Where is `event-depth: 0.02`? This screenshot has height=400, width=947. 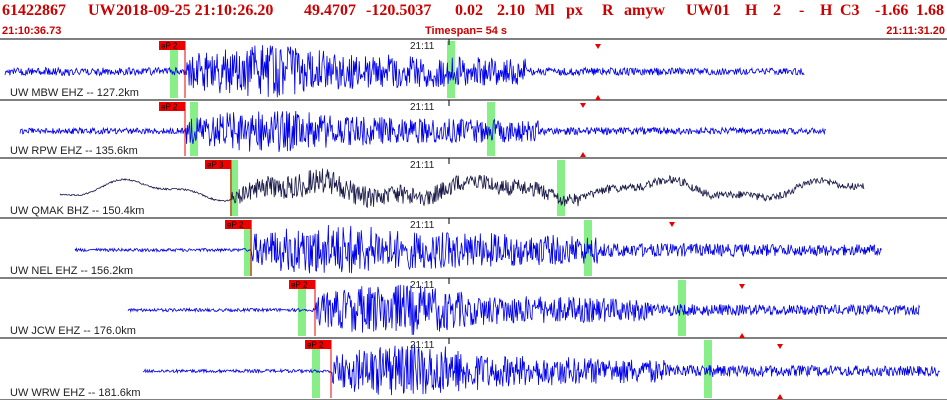 event-depth: 0.02 is located at coordinates (469, 10).